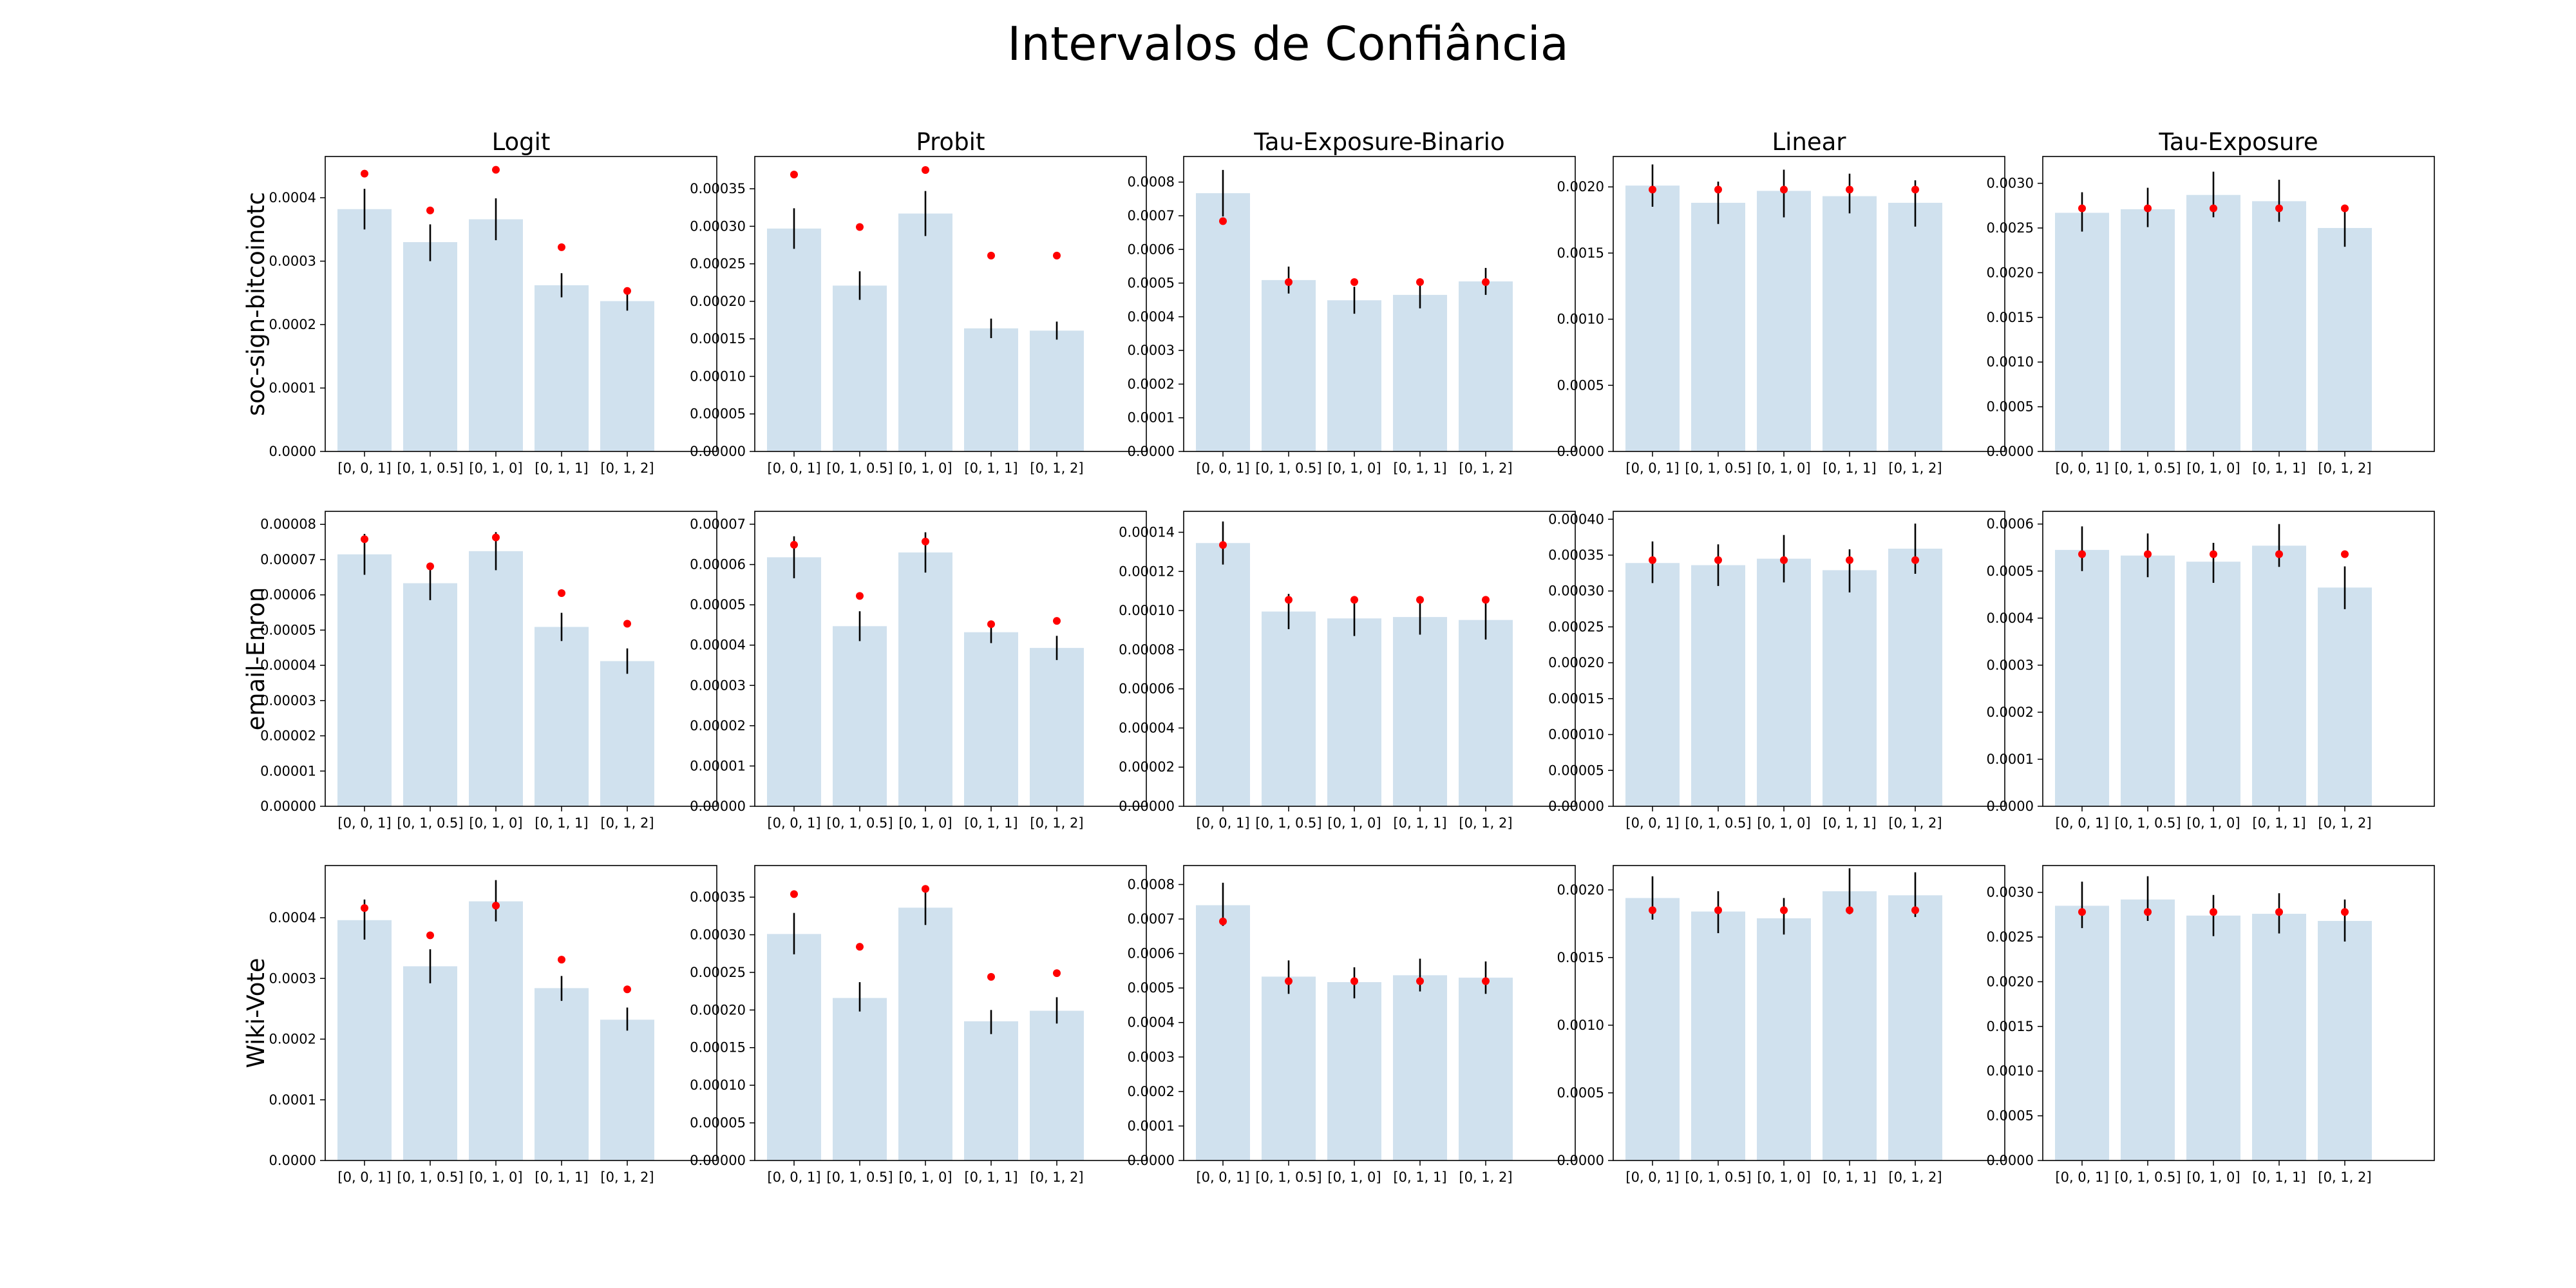 The width and height of the screenshot is (2576, 1288). I want to click on row-label: soc-sign-bitcoinotc, so click(256, 304).